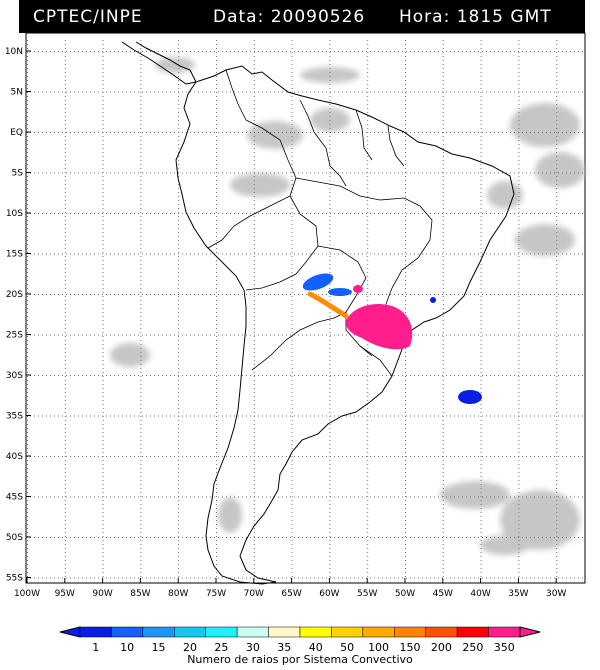 The image size is (600, 670). I want to click on convective-systems, so click(392, 338).